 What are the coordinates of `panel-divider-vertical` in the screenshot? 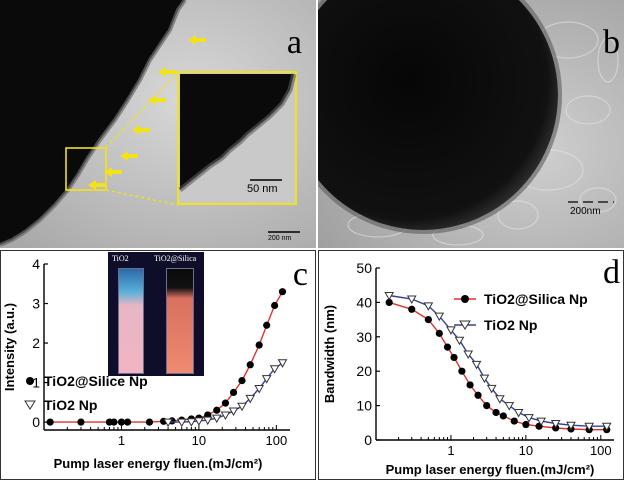 It's located at (317, 240).